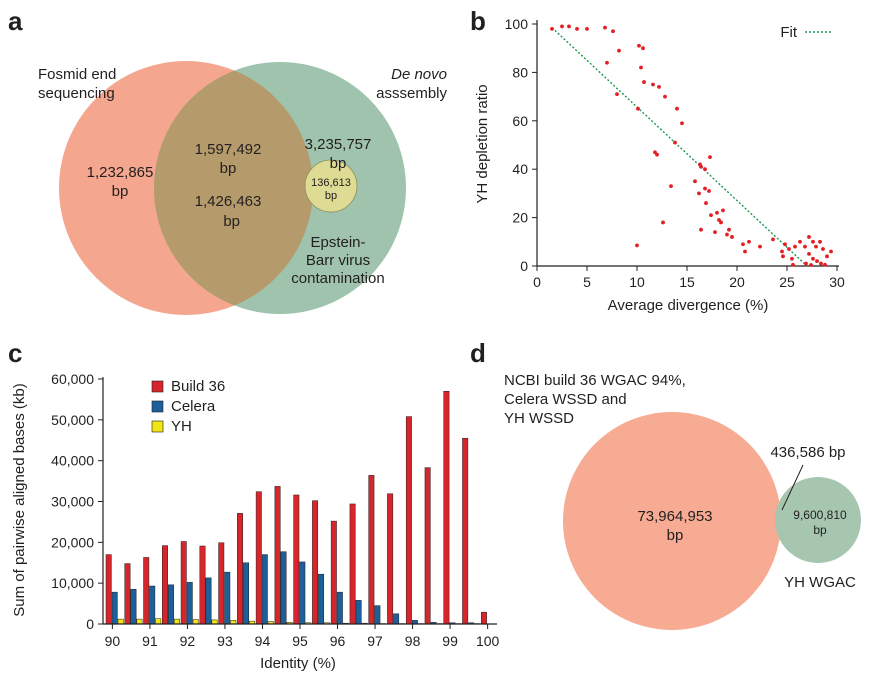  What do you see at coordinates (72, 420) in the screenshot?
I see `bar-y-tick-label: 50,000` at bounding box center [72, 420].